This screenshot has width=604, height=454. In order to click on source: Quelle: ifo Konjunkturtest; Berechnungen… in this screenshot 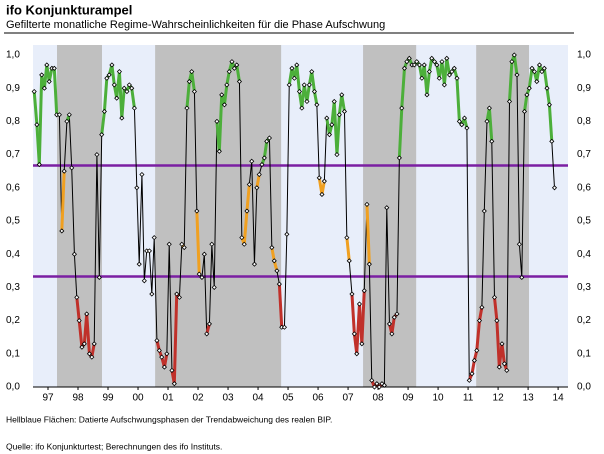, I will do `click(114, 446)`.